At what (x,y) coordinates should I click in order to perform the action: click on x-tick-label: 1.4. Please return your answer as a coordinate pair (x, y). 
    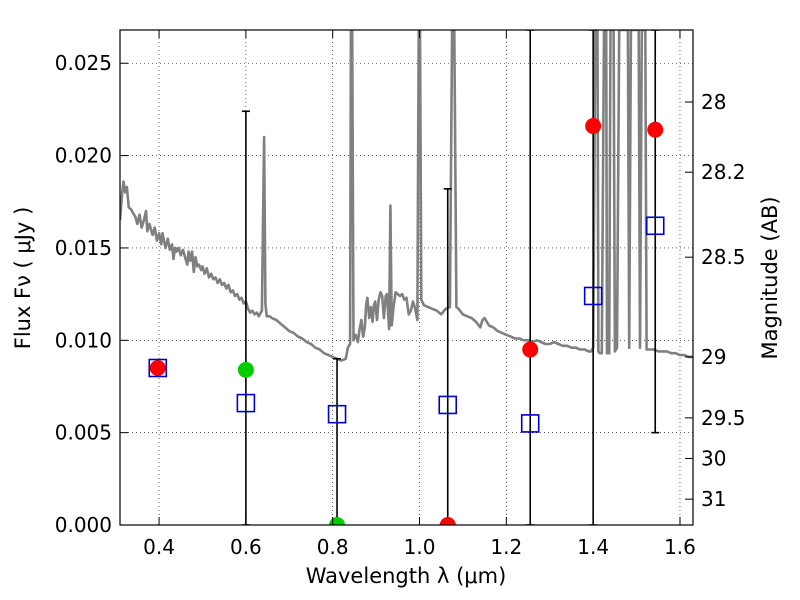
    Looking at the image, I should click on (593, 547).